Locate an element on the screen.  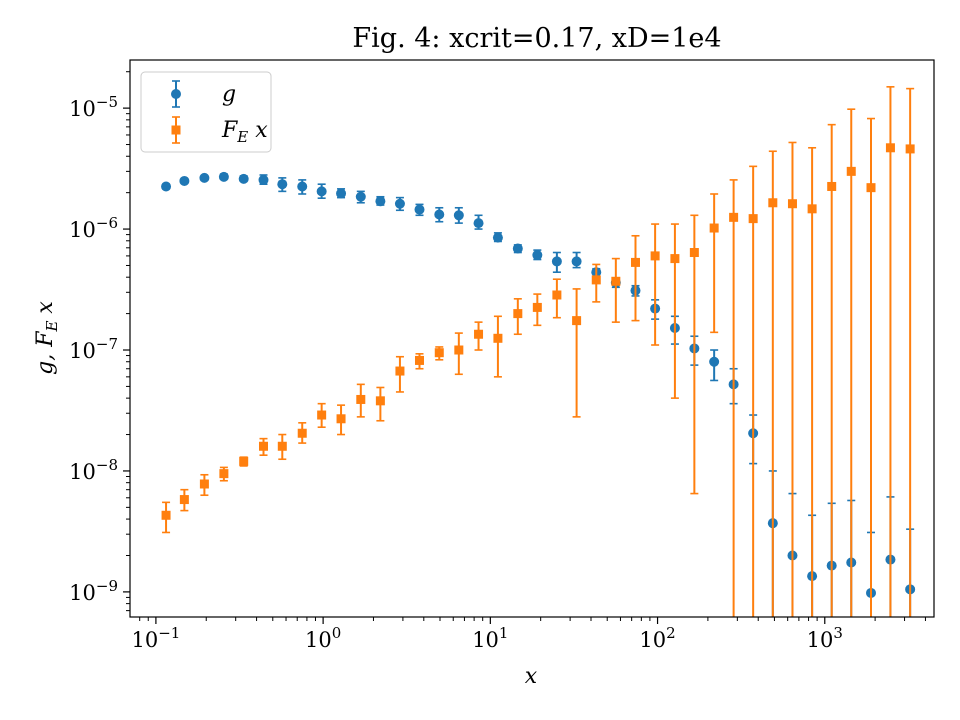
legend-label: FE x is located at coordinates (244, 132).